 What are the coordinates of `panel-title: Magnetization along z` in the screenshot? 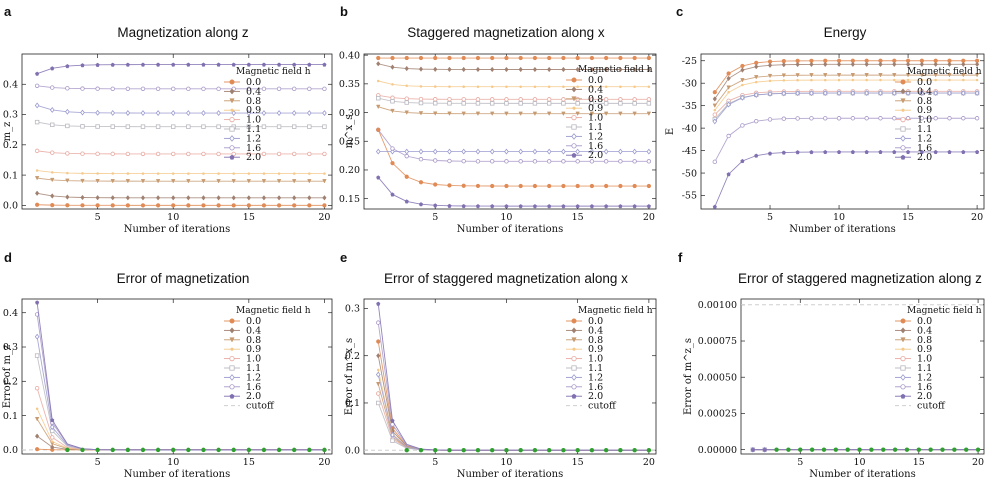 It's located at (183, 32).